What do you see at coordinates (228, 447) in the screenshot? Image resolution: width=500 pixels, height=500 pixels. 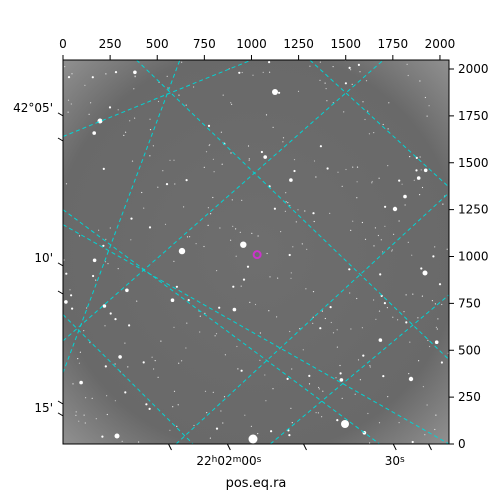 I see `ra-tick` at bounding box center [228, 447].